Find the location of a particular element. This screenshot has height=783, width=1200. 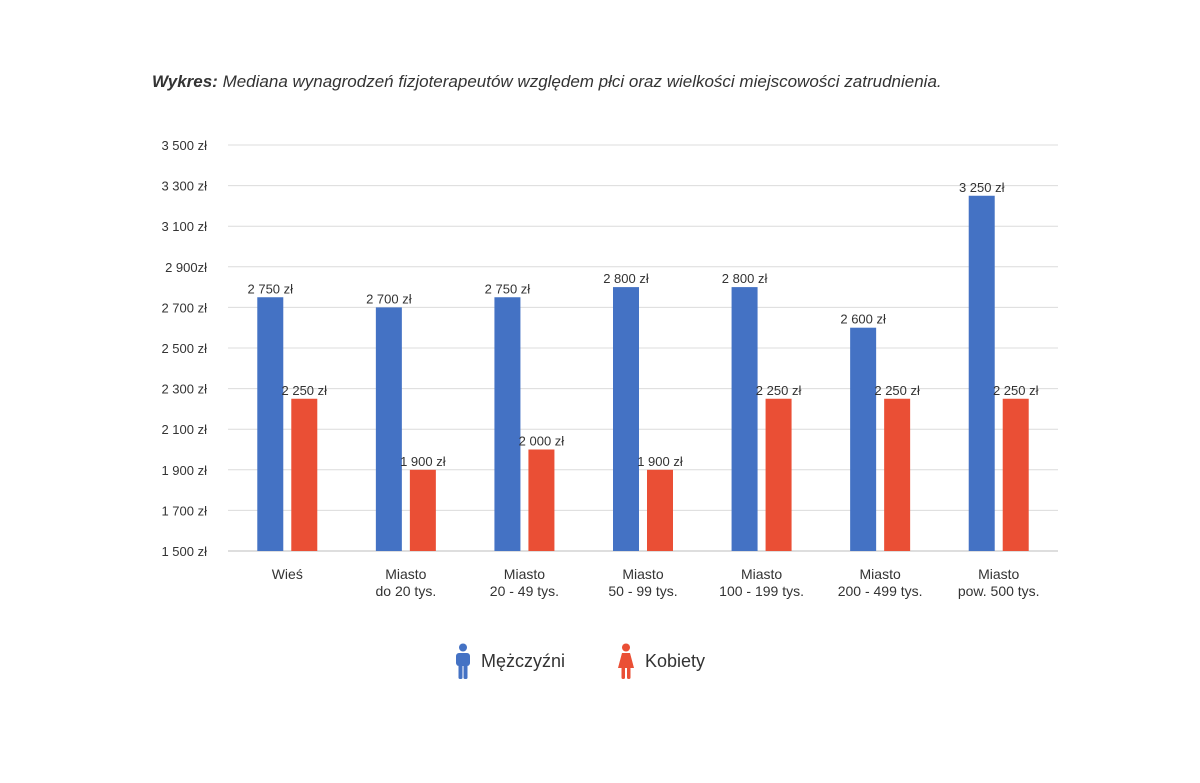

x-tick-label: do 20 tys. is located at coordinates (406, 591).